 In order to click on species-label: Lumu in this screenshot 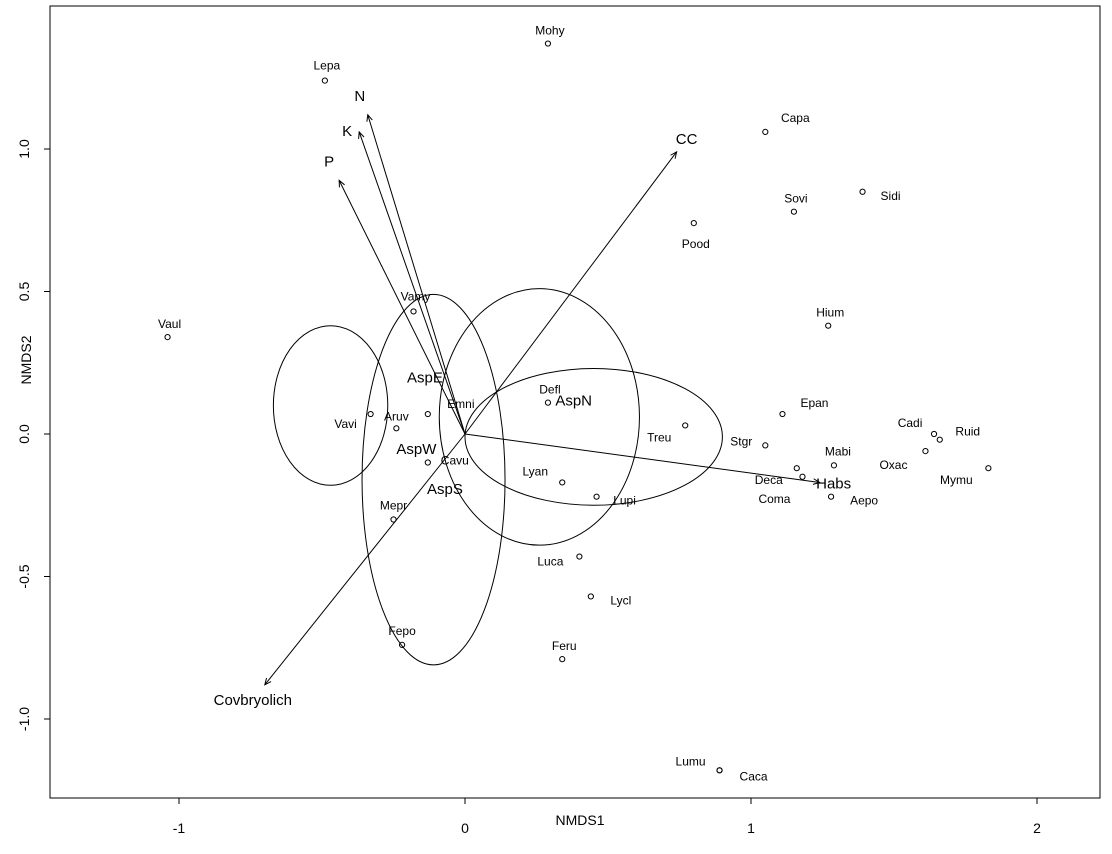, I will do `click(691, 761)`.